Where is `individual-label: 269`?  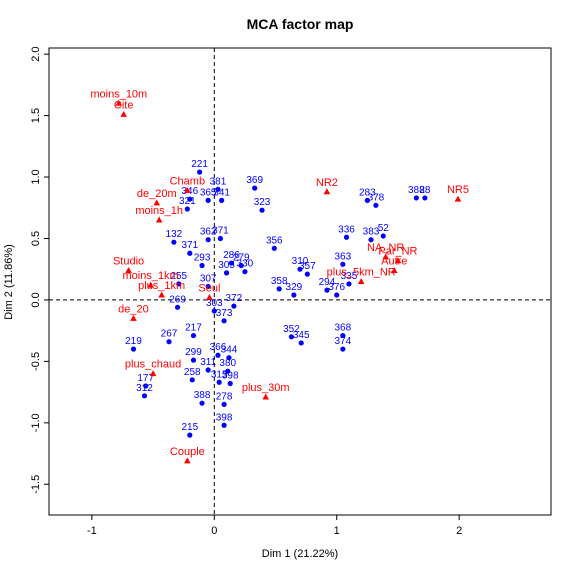 individual-label: 269 is located at coordinates (177, 299).